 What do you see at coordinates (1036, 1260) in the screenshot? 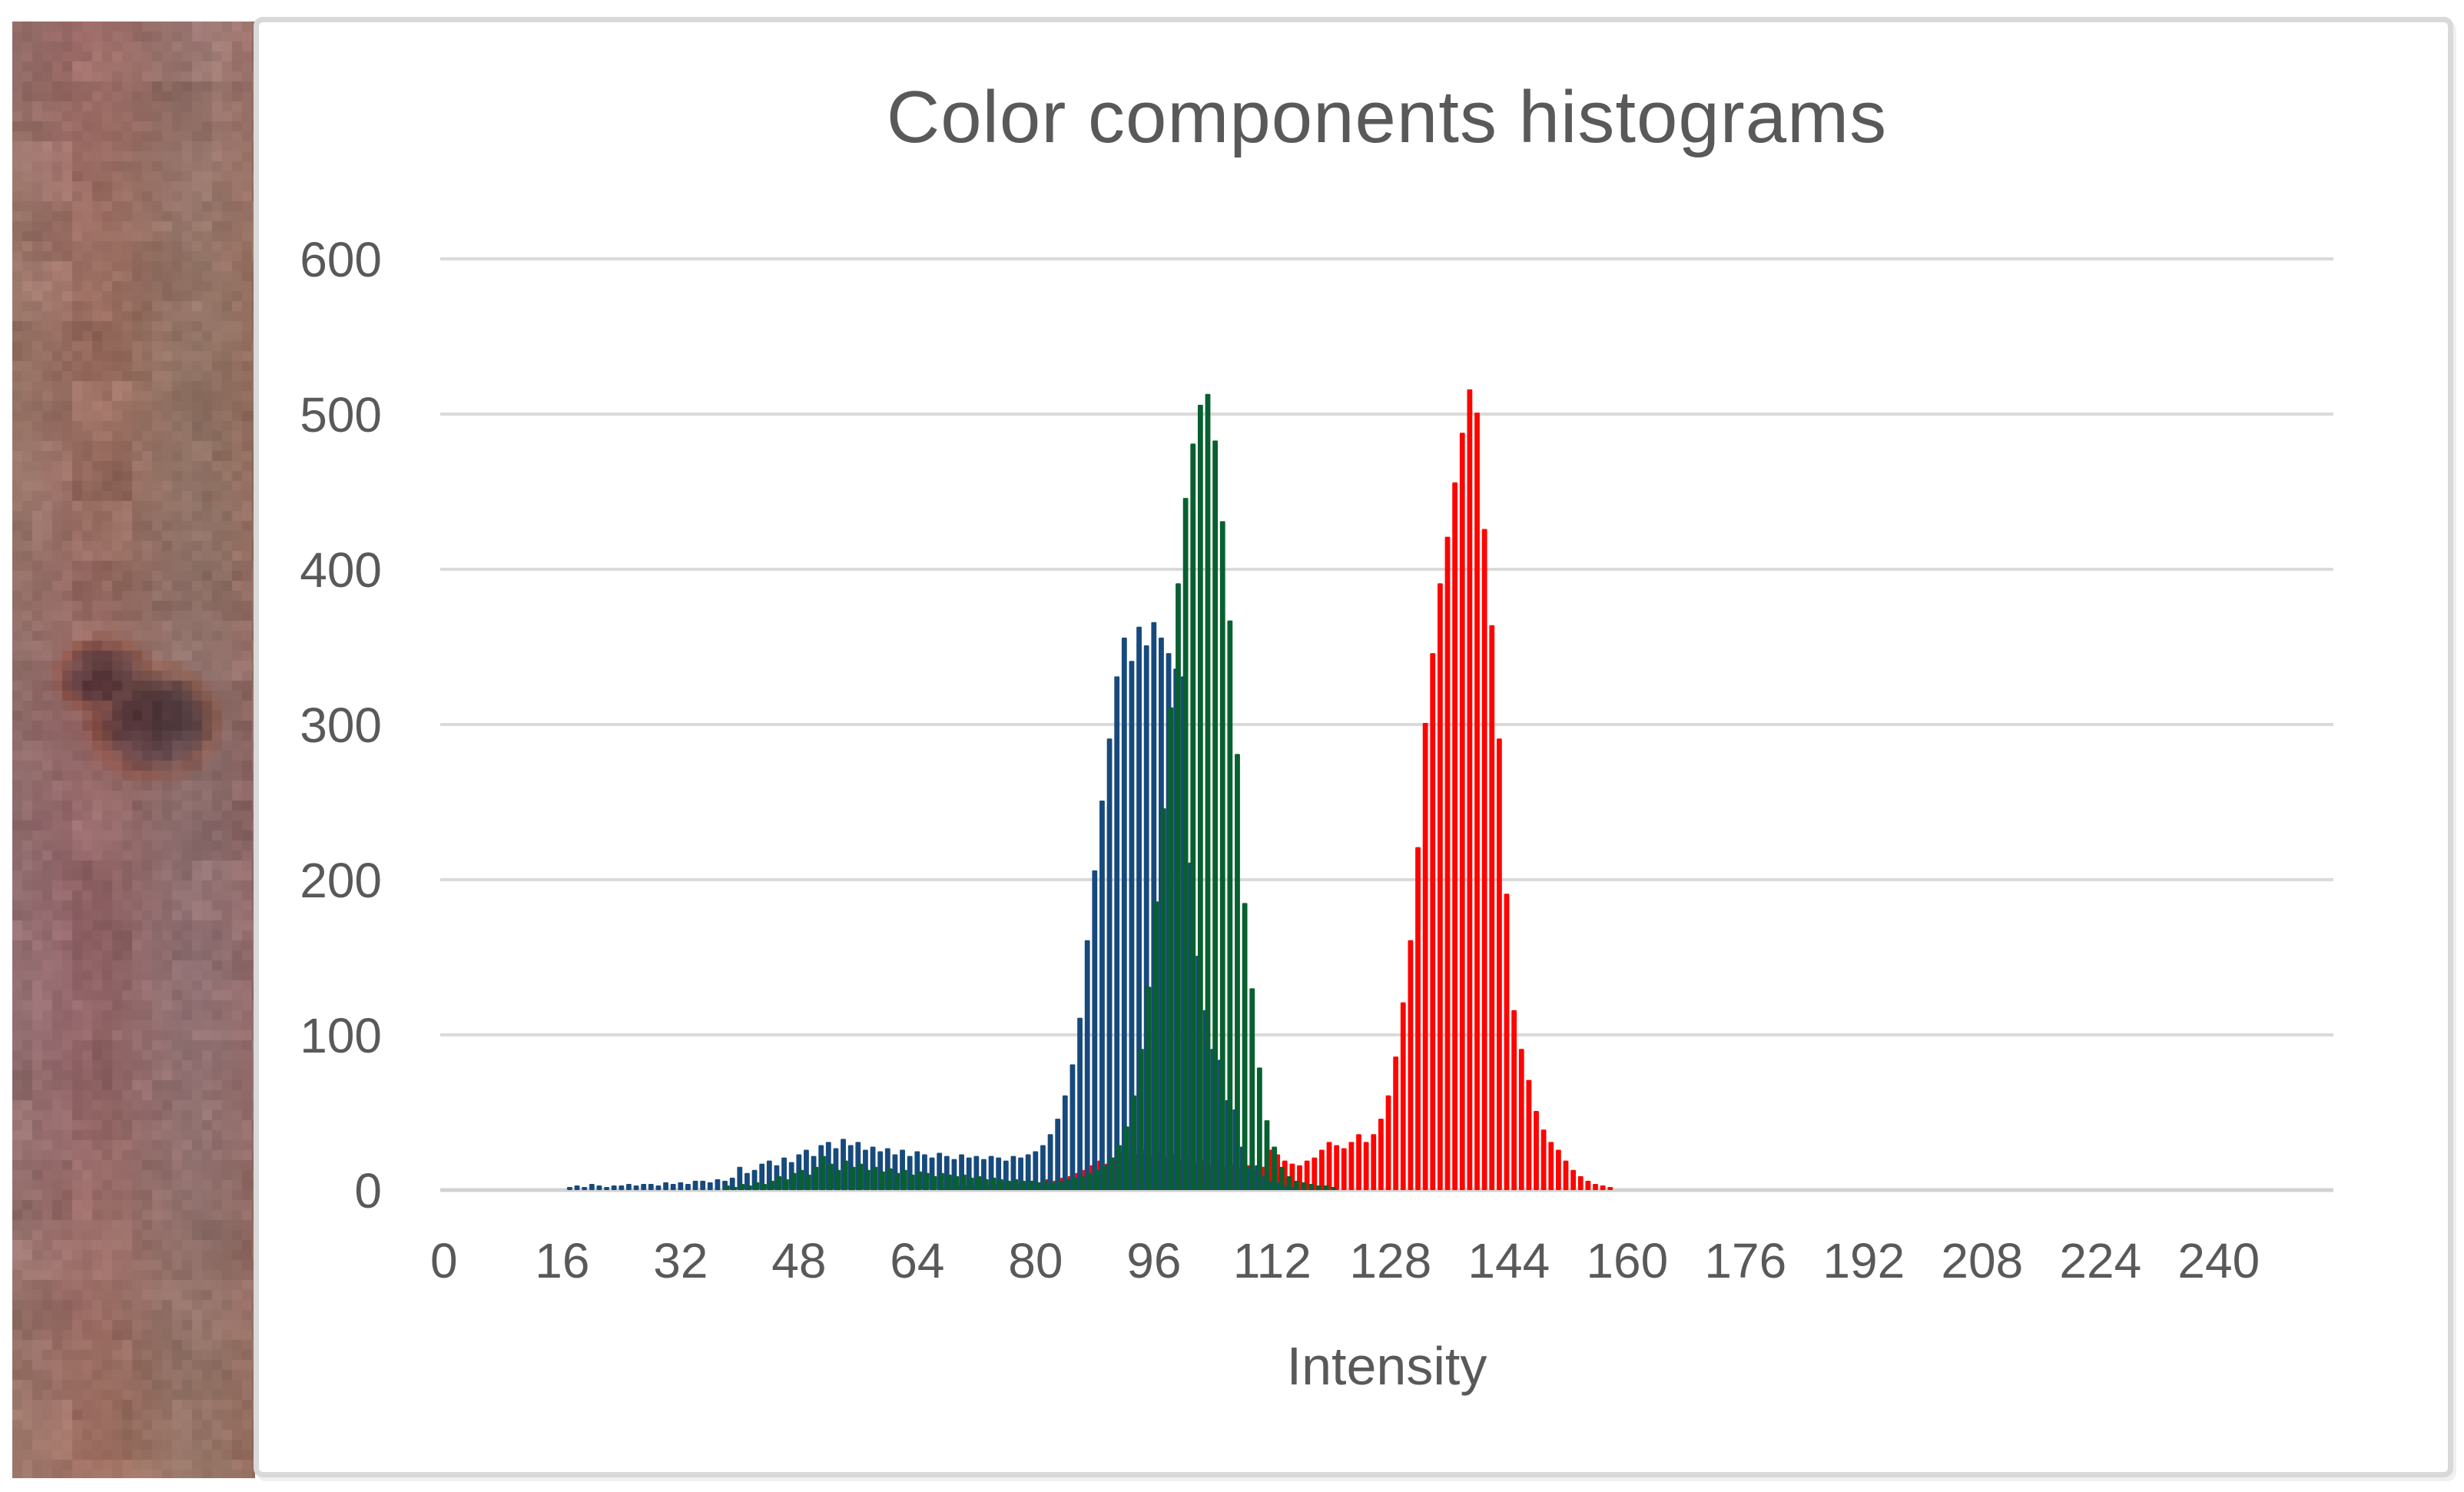
I see `x-tick-label-80: 80` at bounding box center [1036, 1260].